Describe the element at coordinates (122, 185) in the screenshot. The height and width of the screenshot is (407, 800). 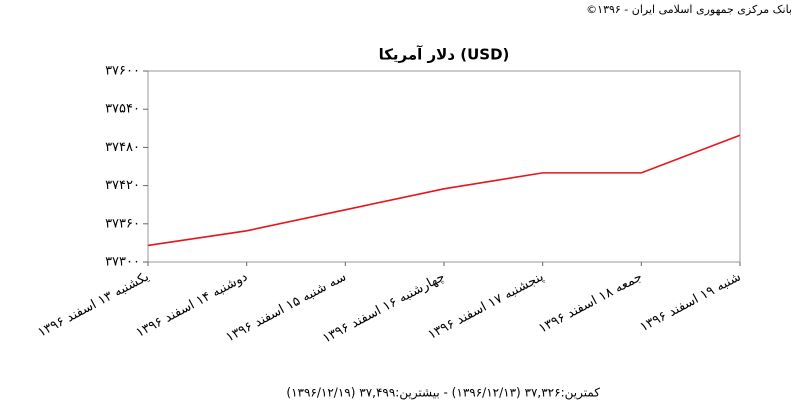
I see `y-tick-label: ۳۷۴۲۰` at that location.